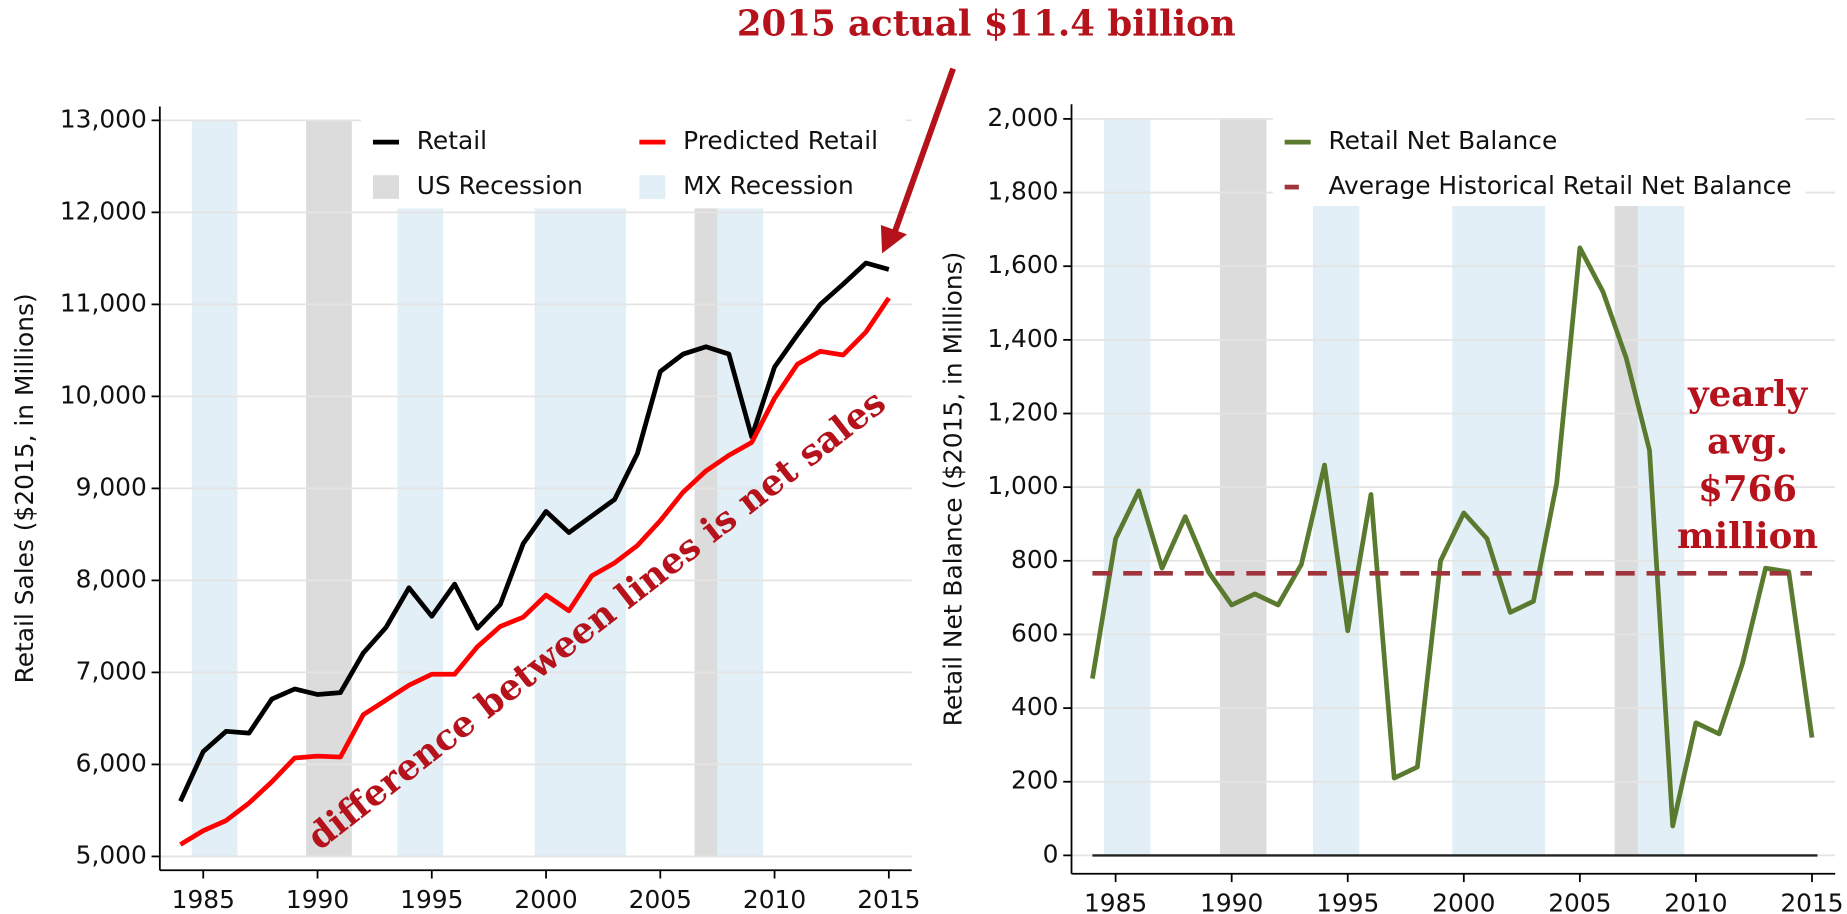  I want to click on legend-label: Retail, so click(452, 140).